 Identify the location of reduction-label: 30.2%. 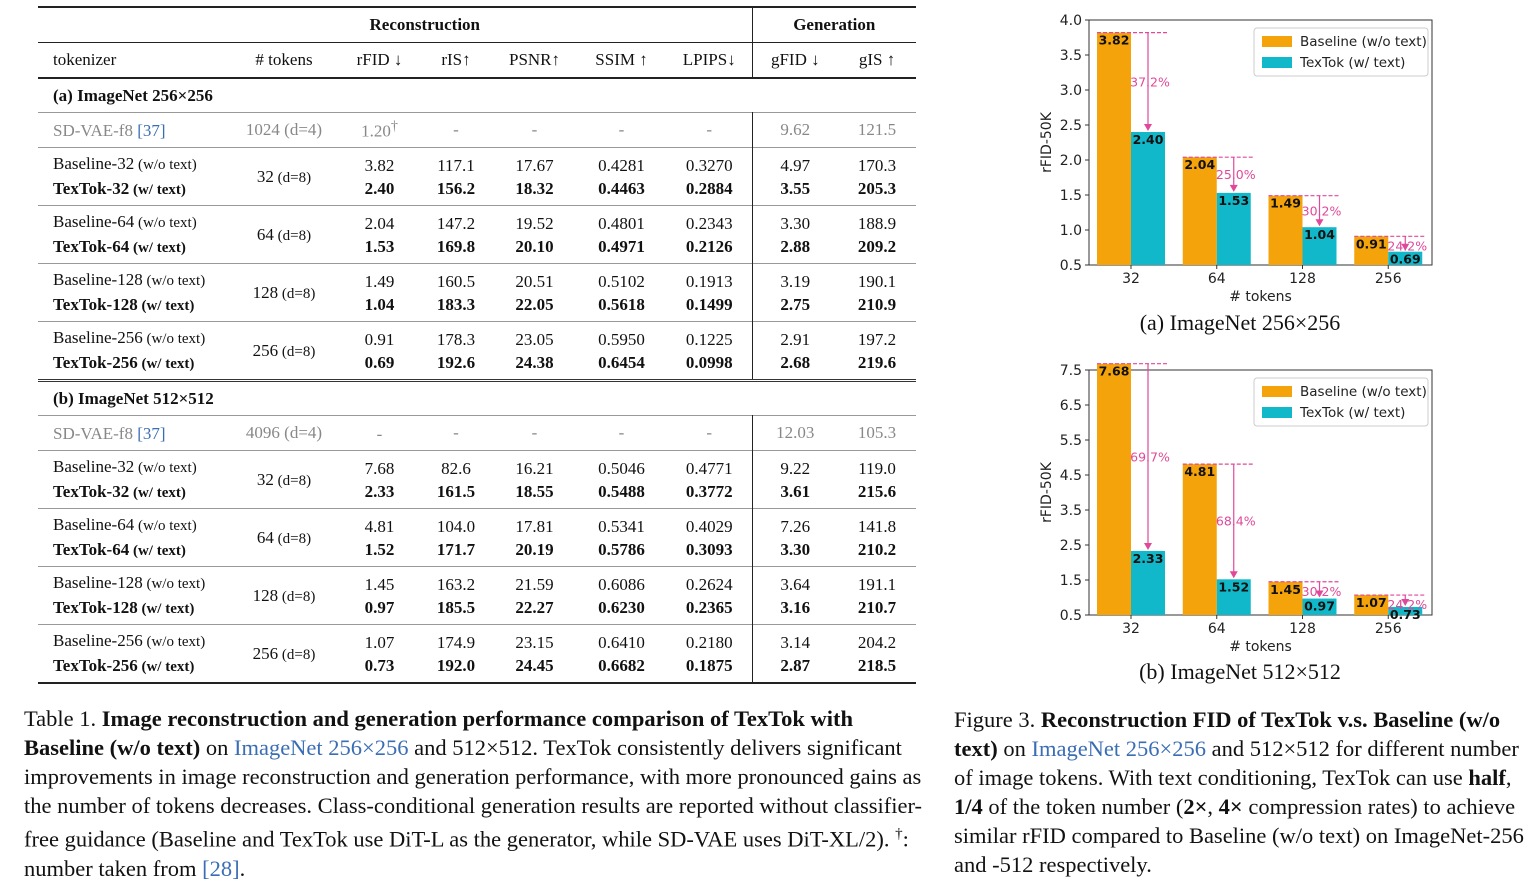
(1322, 591).